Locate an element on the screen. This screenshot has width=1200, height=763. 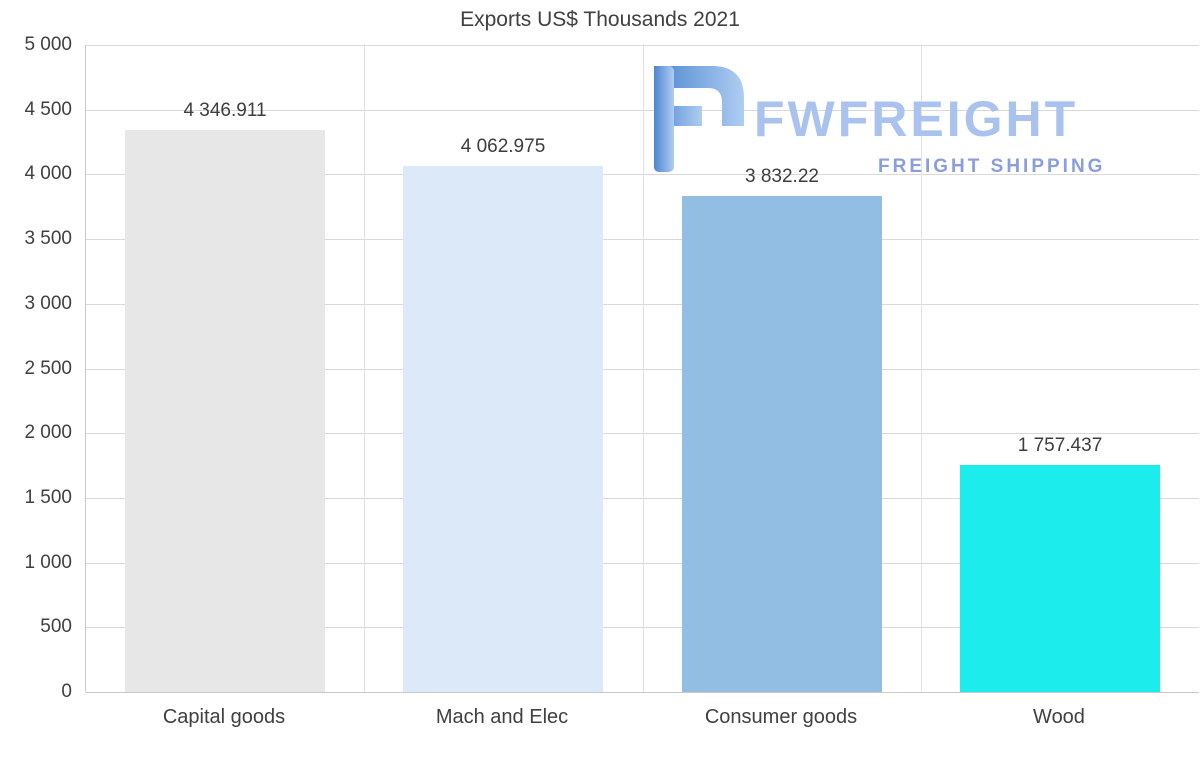
y-tick-label: 1 500 is located at coordinates (48, 497).